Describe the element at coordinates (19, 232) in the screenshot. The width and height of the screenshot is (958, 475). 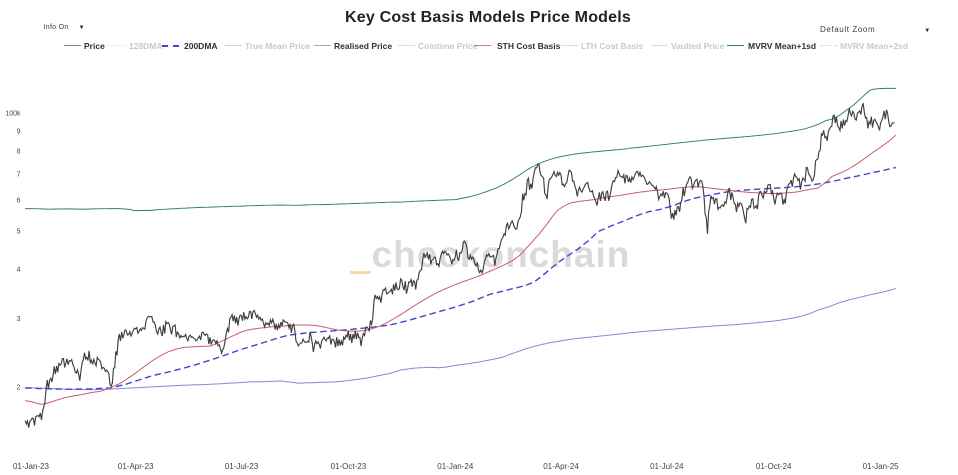
I see `svg-text: 5` at that location.